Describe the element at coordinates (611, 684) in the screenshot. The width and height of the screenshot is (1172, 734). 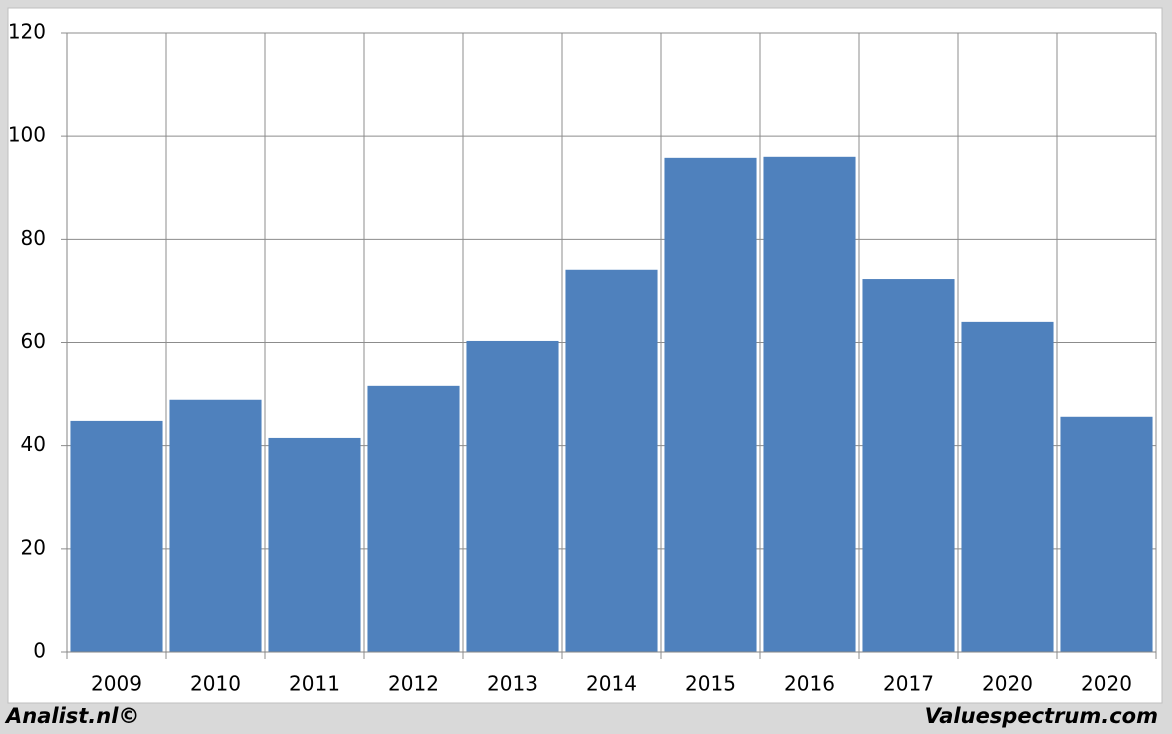
I see `x-tick-label: 2014` at that location.